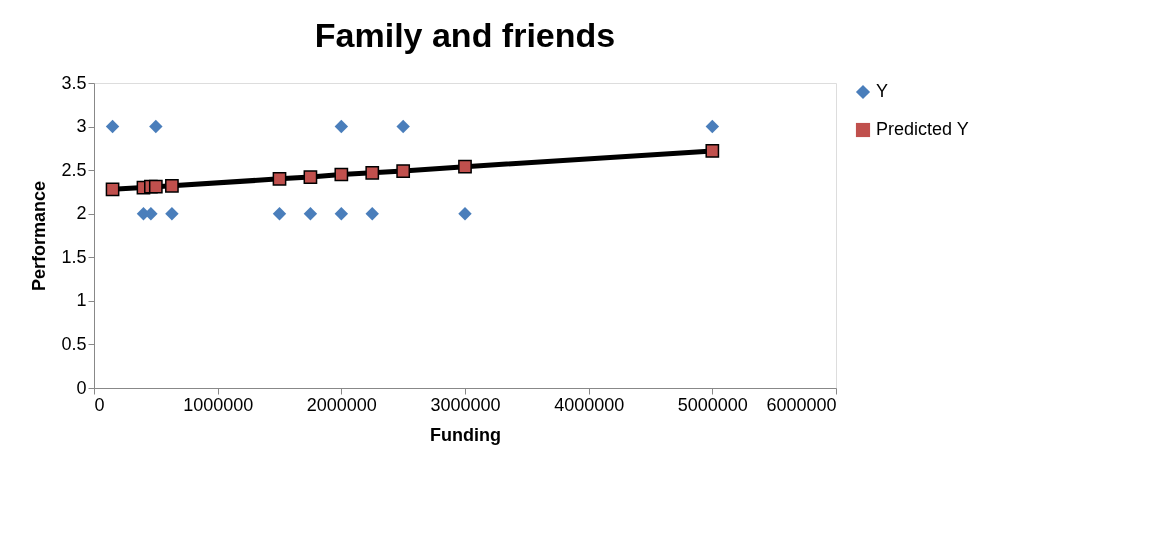 This screenshot has width=1168, height=544. What do you see at coordinates (74, 169) in the screenshot?
I see `y-tick-label: 2.5` at bounding box center [74, 169].